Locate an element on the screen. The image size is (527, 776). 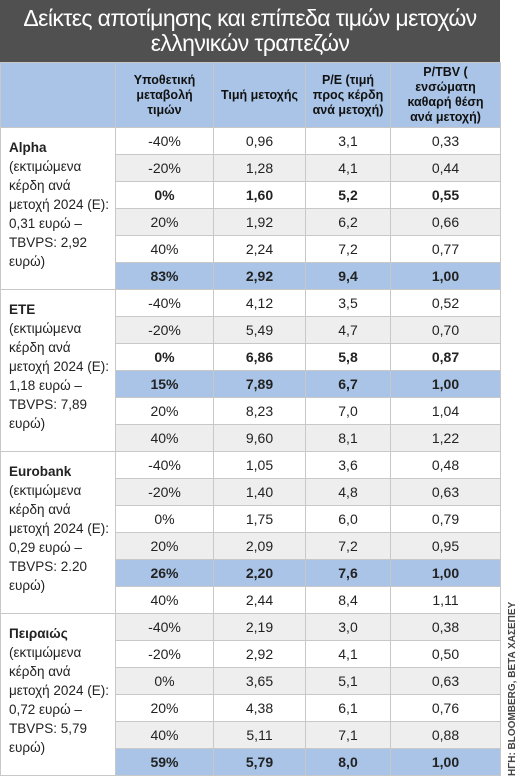
data-row: -20% 1,28 4,1 0,44 is located at coordinates (251, 168).